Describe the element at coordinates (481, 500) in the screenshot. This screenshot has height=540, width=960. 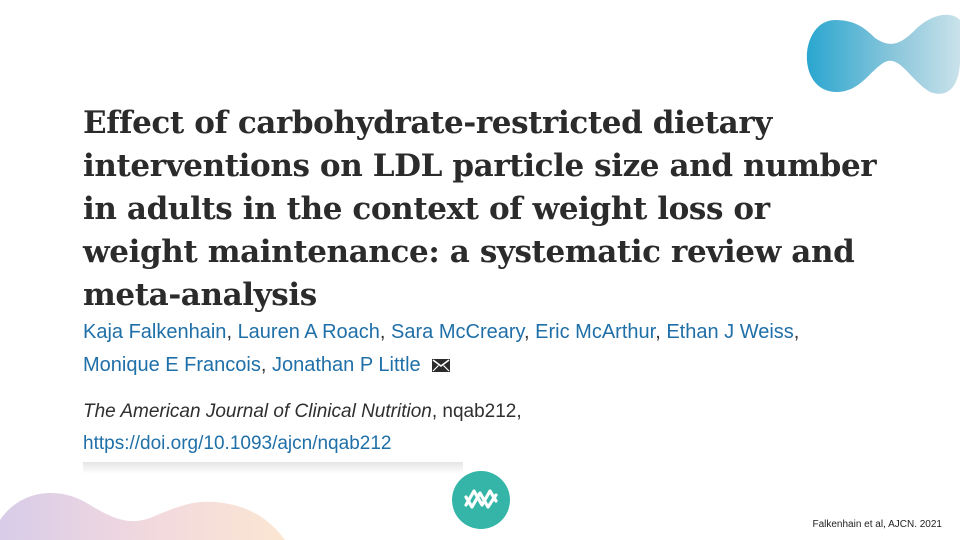
I see `brand-logo-icon` at that location.